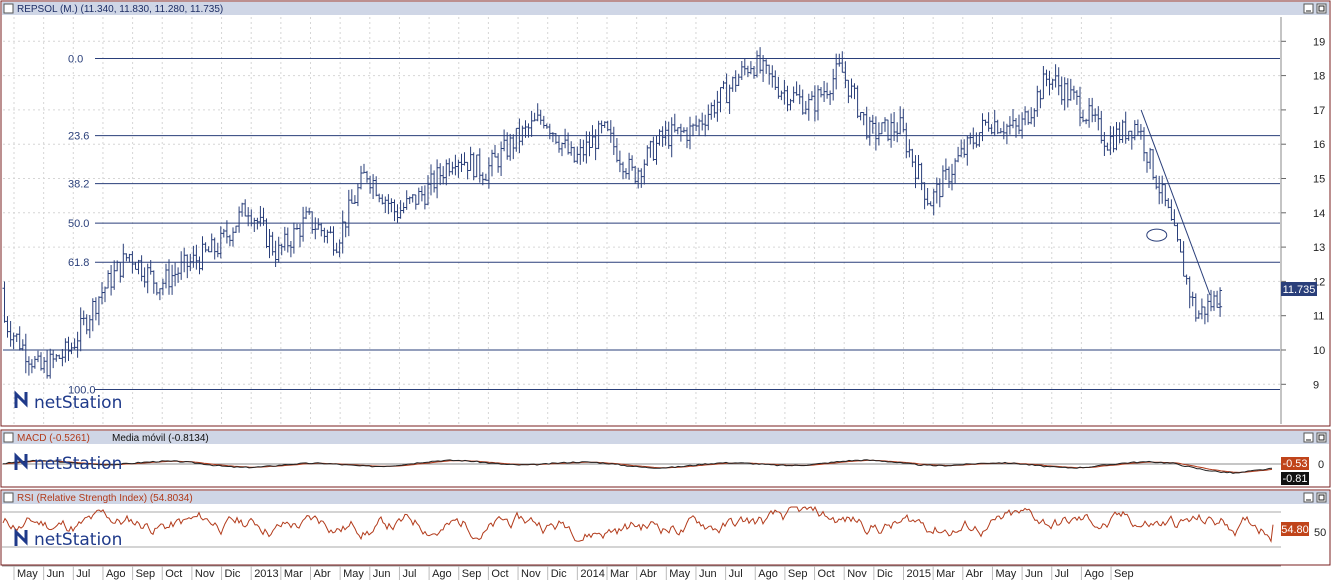  I want to click on macd-panel-icon, so click(8, 437).